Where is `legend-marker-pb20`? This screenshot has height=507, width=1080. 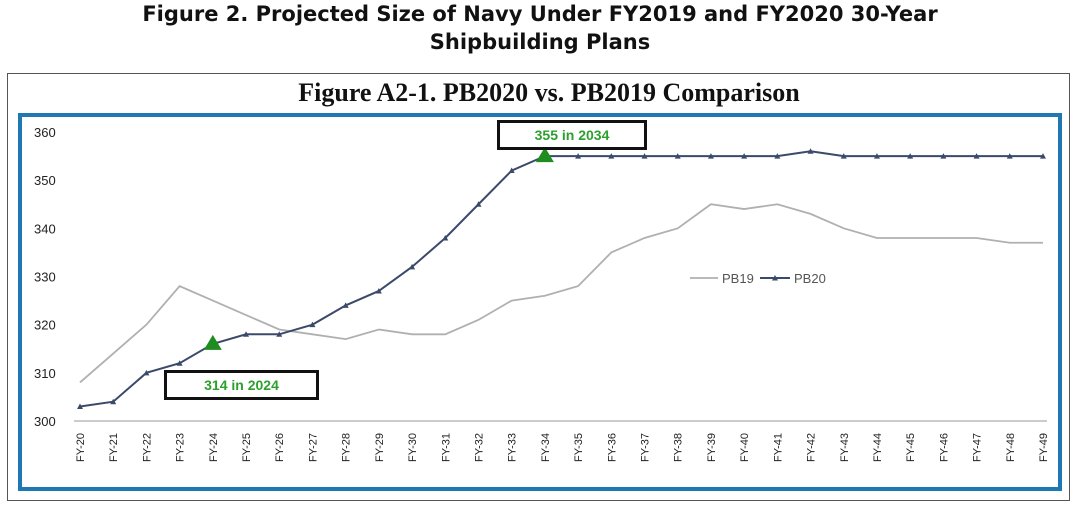
legend-marker-pb20 is located at coordinates (775, 278).